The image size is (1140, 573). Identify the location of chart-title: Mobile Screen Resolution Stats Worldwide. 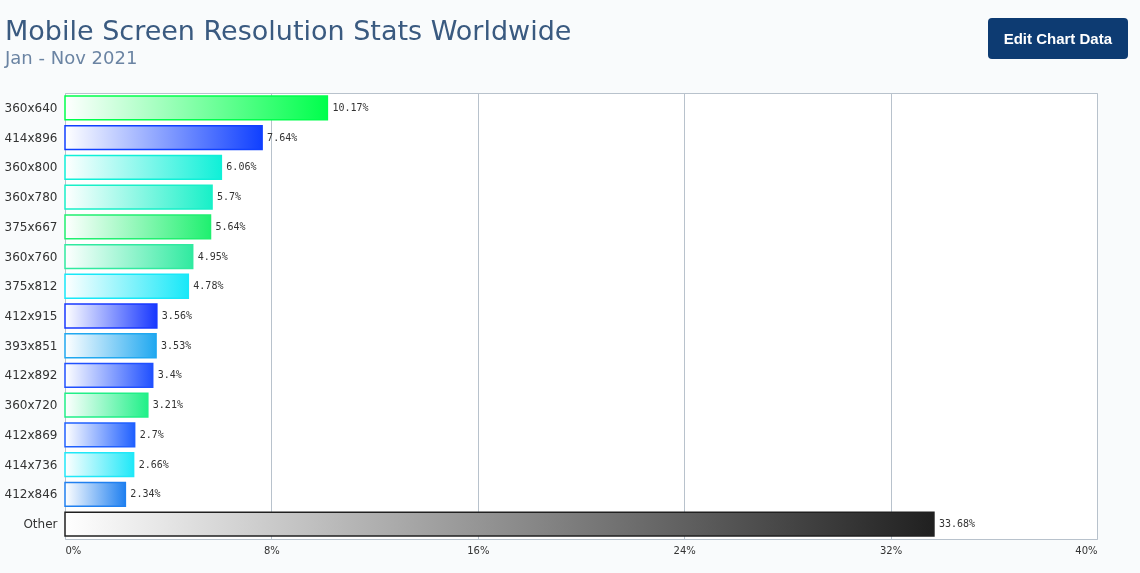
(288, 30).